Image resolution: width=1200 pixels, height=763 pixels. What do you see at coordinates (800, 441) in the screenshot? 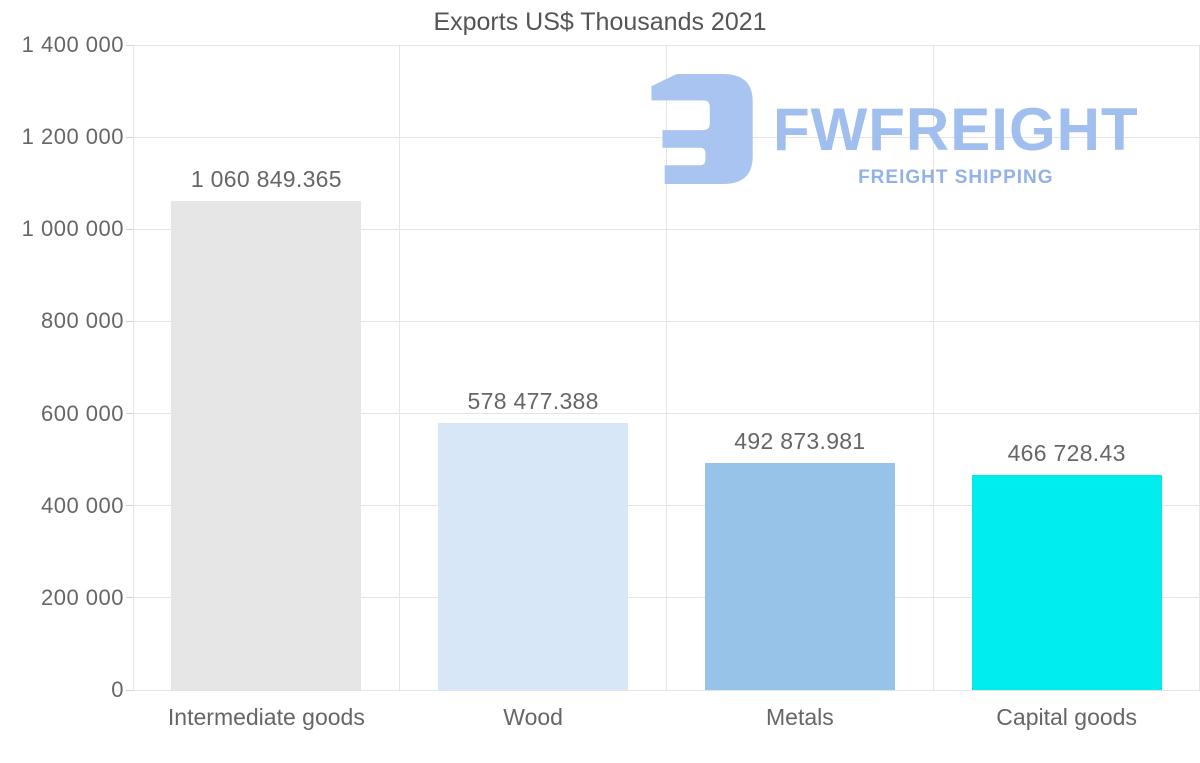
I see `bar-value-label: 492 873.981` at bounding box center [800, 441].